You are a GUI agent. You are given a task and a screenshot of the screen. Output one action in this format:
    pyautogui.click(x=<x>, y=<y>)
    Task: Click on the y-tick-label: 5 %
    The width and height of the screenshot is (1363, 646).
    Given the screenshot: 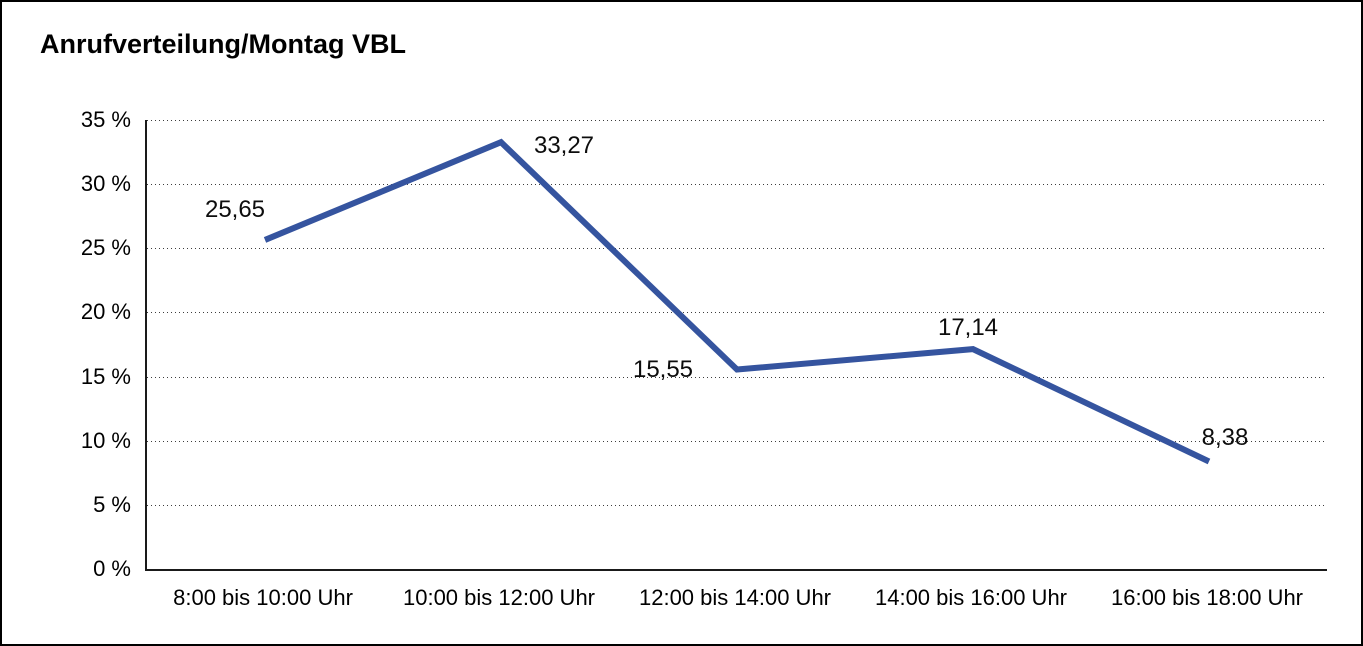 What is the action you would take?
    pyautogui.click(x=112, y=504)
    